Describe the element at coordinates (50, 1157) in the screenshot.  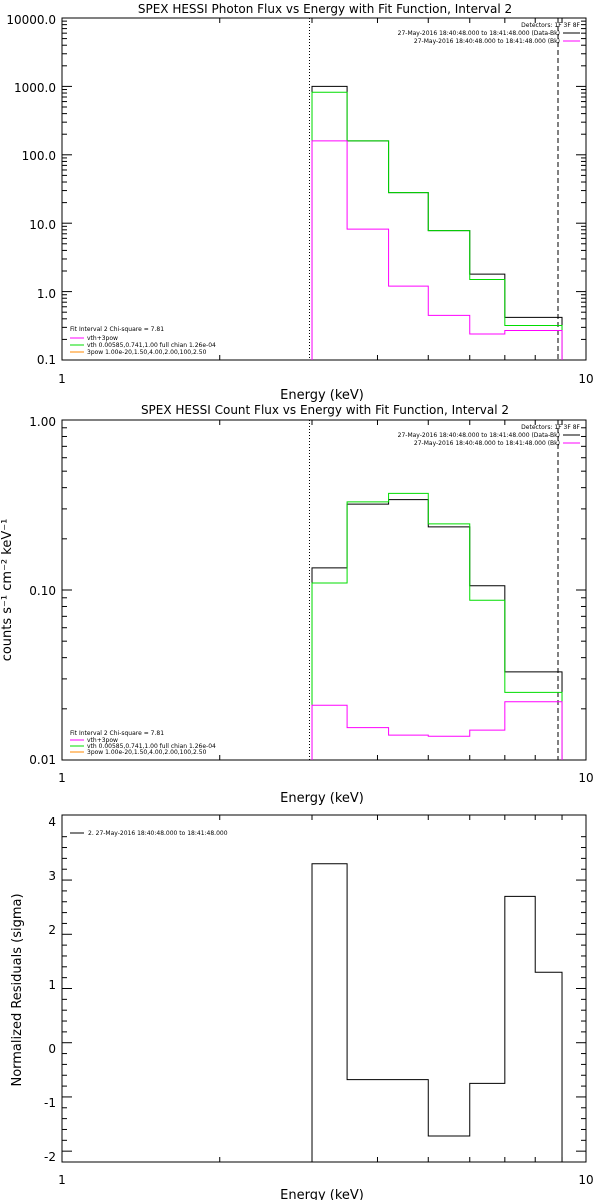
I see `panel3-ytick-neg2: -2` at that location.